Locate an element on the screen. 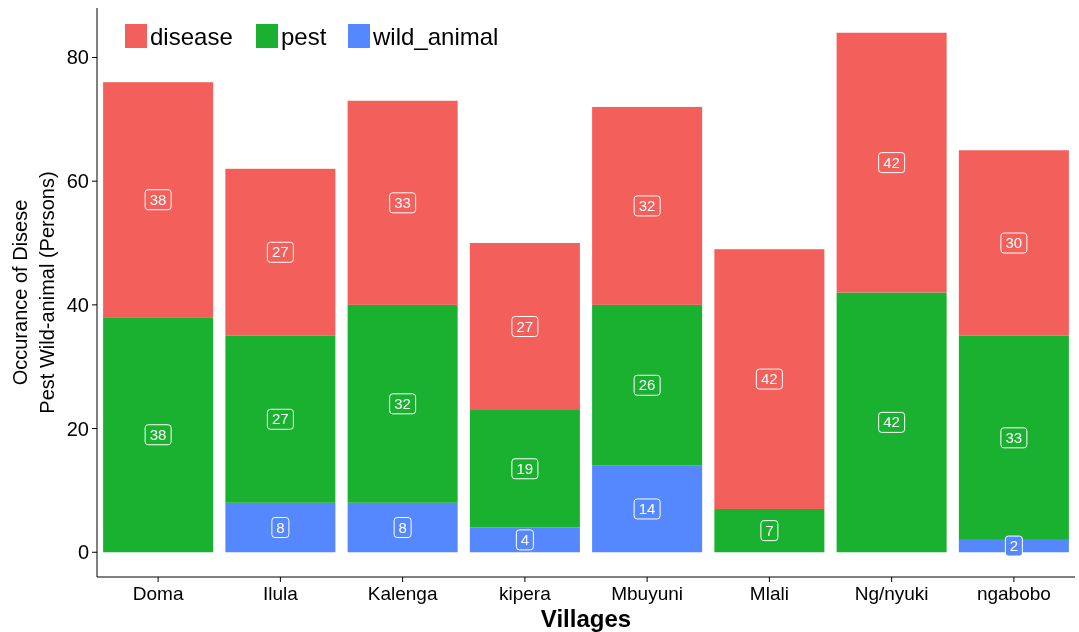 Image resolution: width=1079 pixels, height=632 pixels. legend-label: pest is located at coordinates (304, 36).